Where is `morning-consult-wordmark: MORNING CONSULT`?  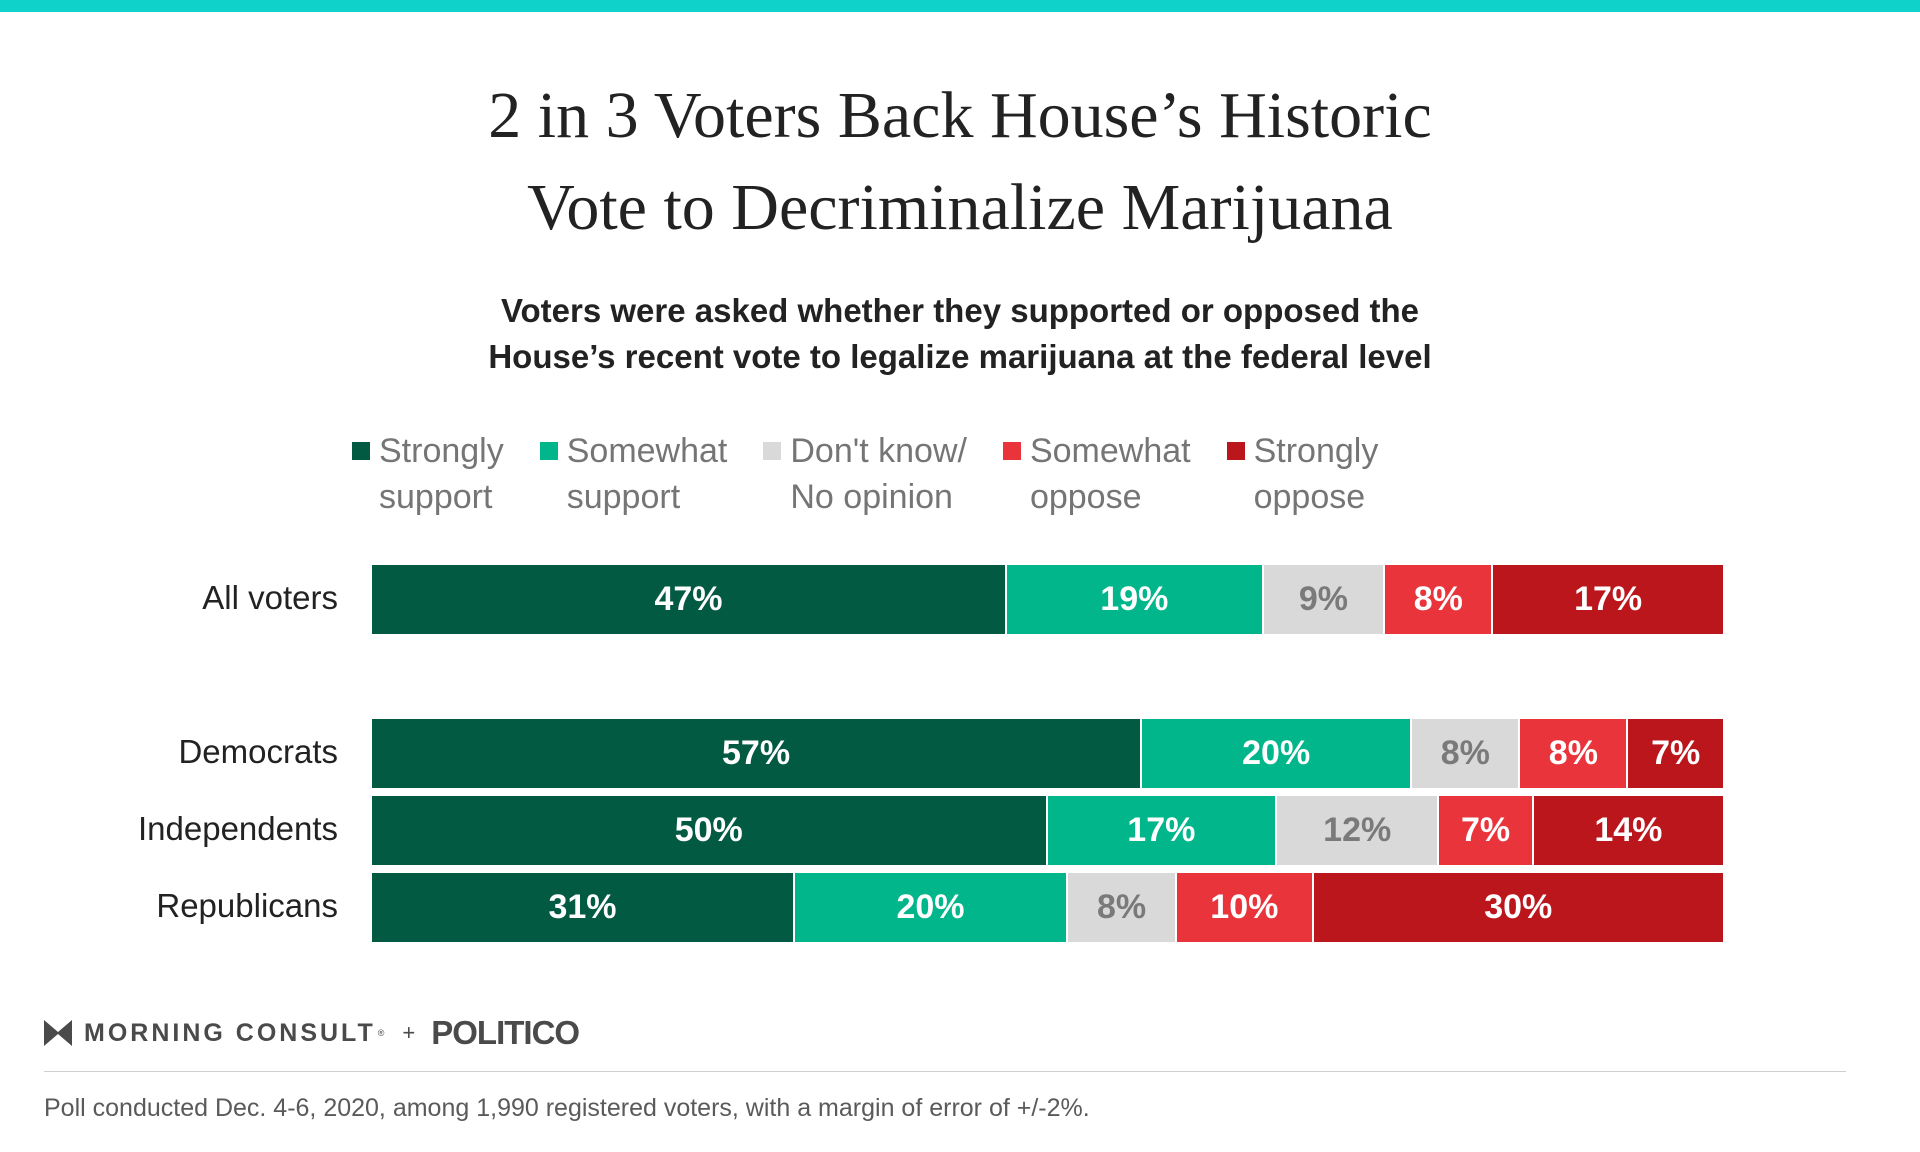 morning-consult-wordmark: MORNING CONSULT is located at coordinates (230, 1032).